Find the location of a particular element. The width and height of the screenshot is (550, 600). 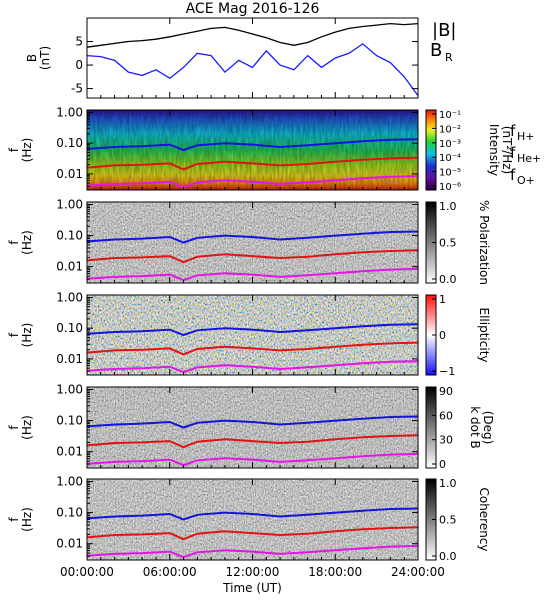

panel-6: 1.00 0.10 0.01 f (Hz) 1.0 0.5 0.0 Coherency is located at coordinates (249, 518).